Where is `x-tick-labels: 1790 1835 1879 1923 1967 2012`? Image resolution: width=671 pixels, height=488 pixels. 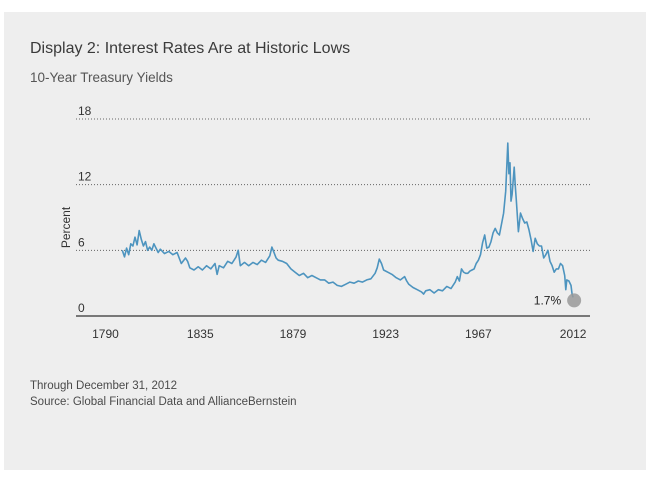
x-tick-labels: 1790 1835 1879 1923 1967 2012 is located at coordinates (339, 334).